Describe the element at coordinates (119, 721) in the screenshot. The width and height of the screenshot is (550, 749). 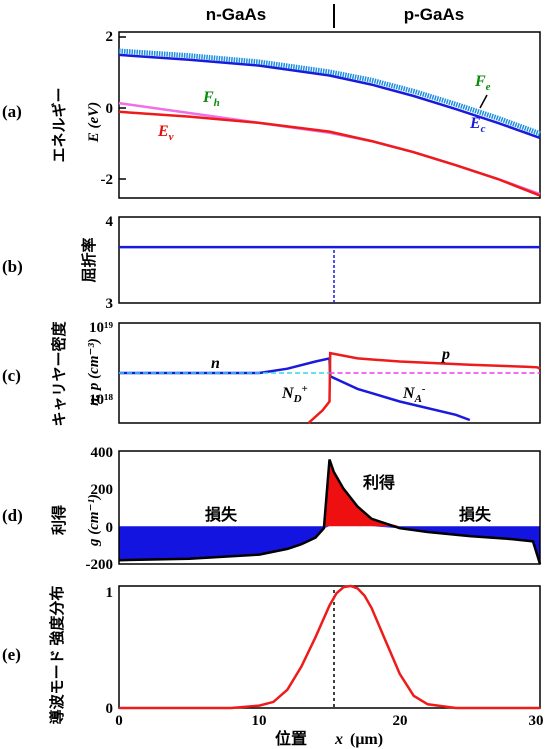
I see `x-tick-label: 0` at that location.